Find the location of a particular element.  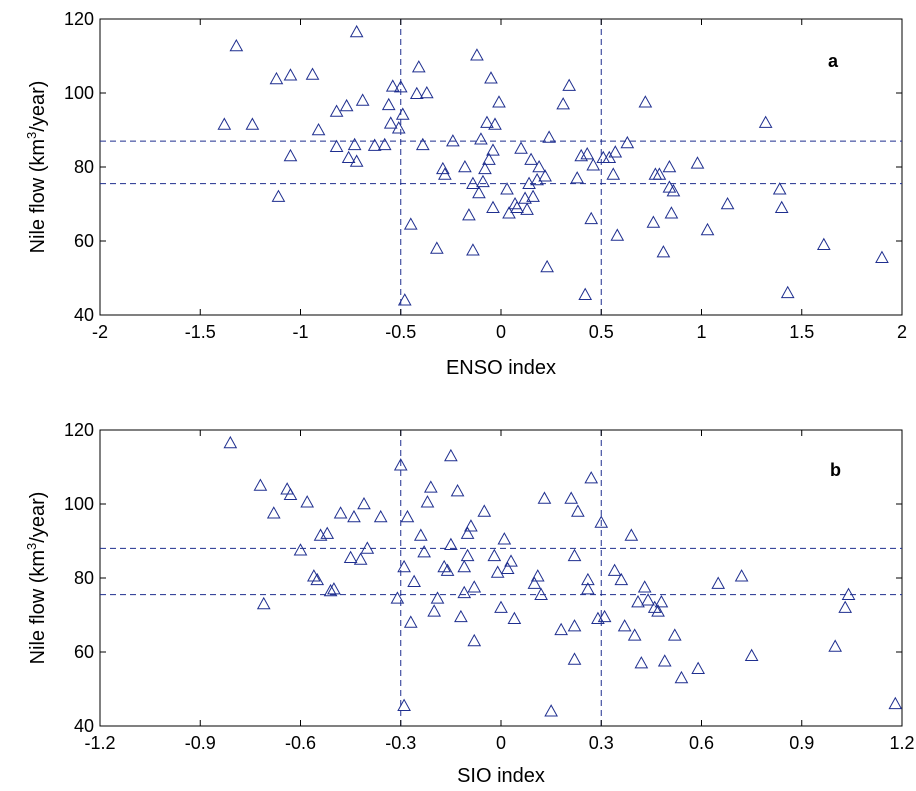

y-tick-label: 100 is located at coordinates (79, 504).